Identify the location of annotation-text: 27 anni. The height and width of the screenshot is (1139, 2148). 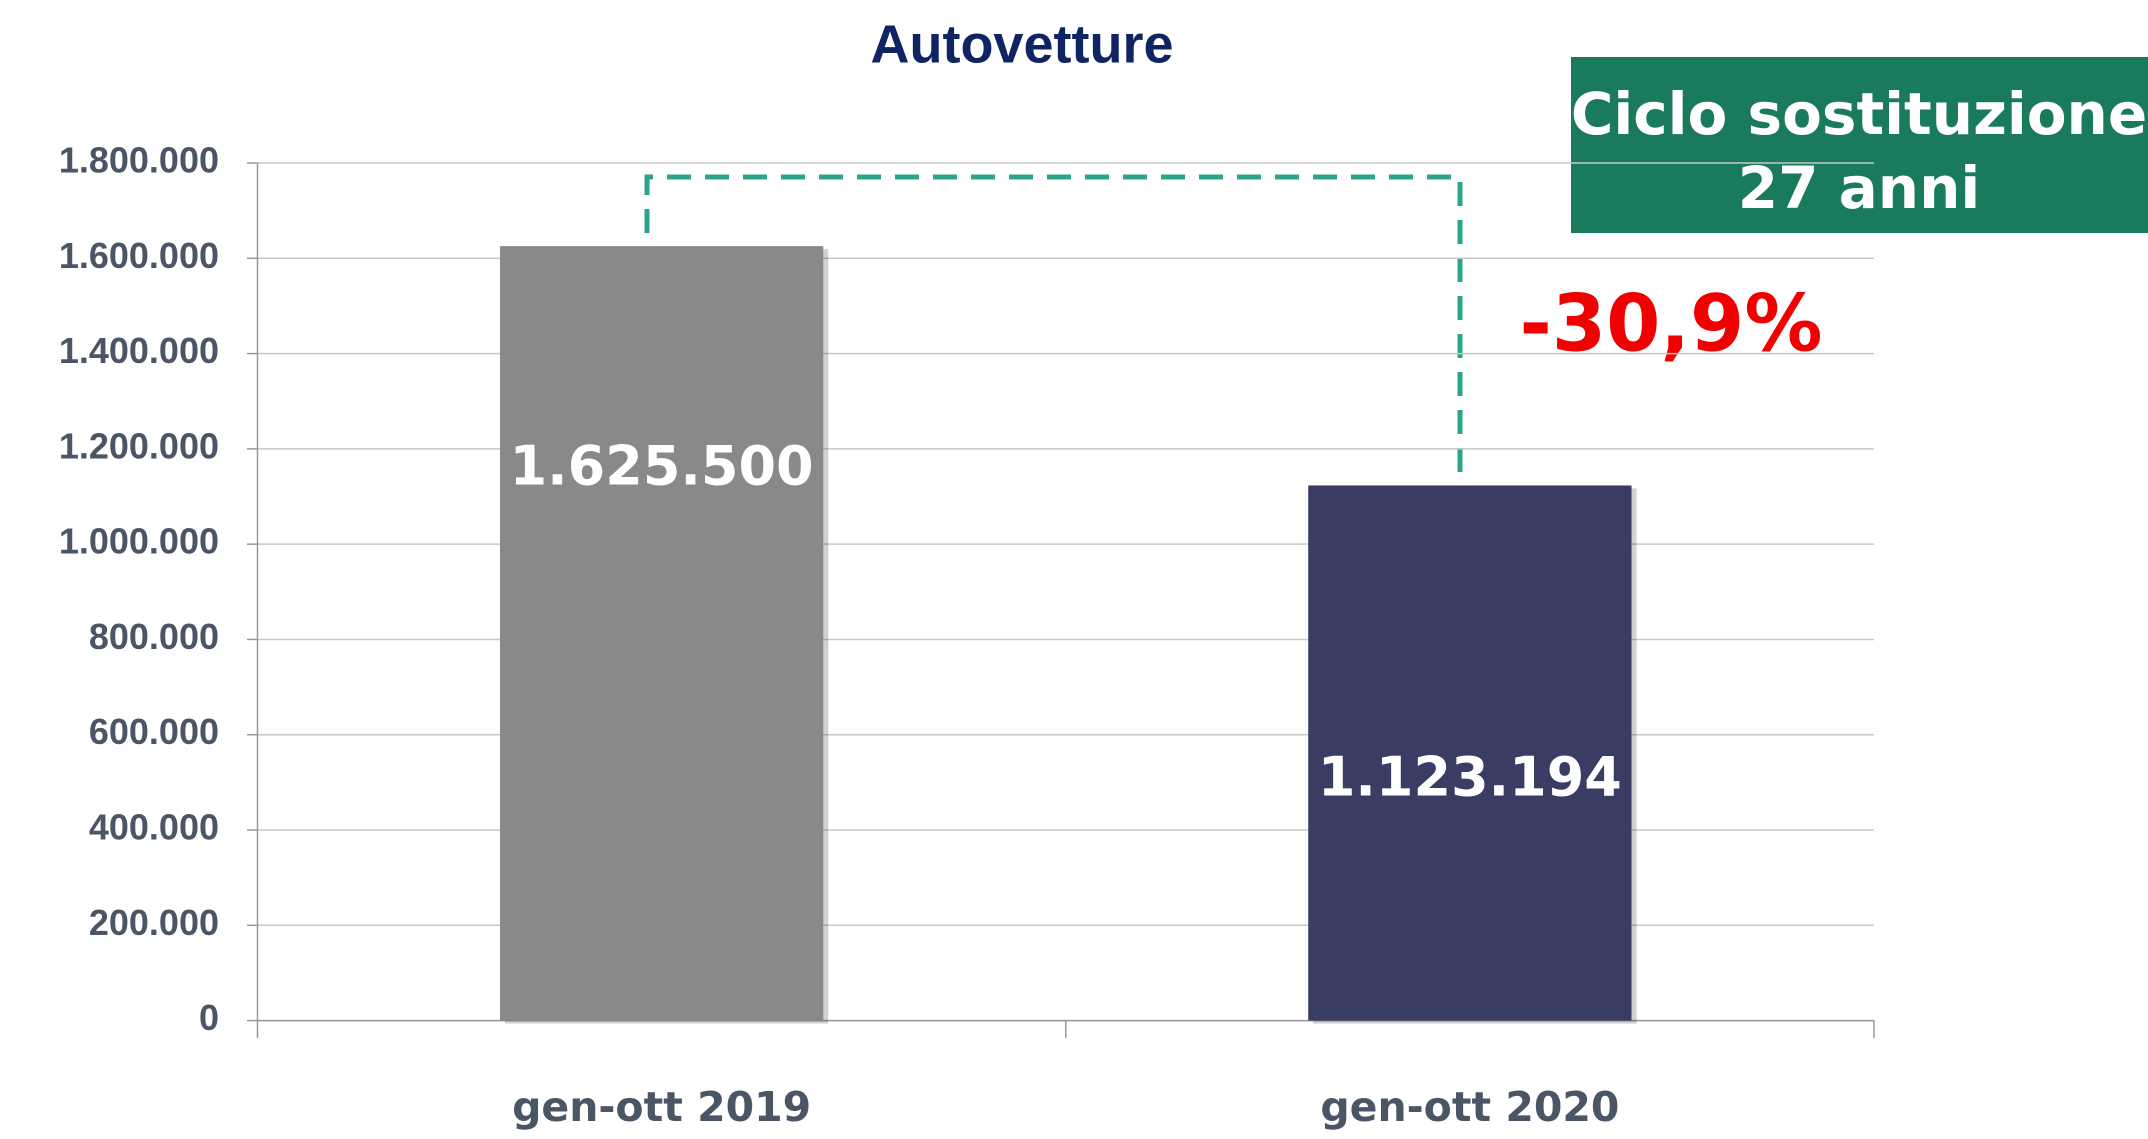
(1859, 188).